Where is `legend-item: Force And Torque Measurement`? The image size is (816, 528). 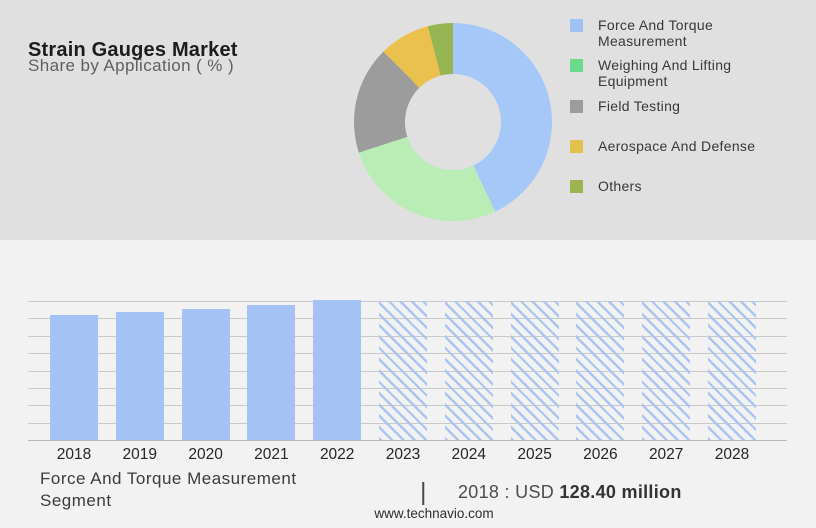 legend-item: Force And Torque Measurement is located at coordinates (642, 33).